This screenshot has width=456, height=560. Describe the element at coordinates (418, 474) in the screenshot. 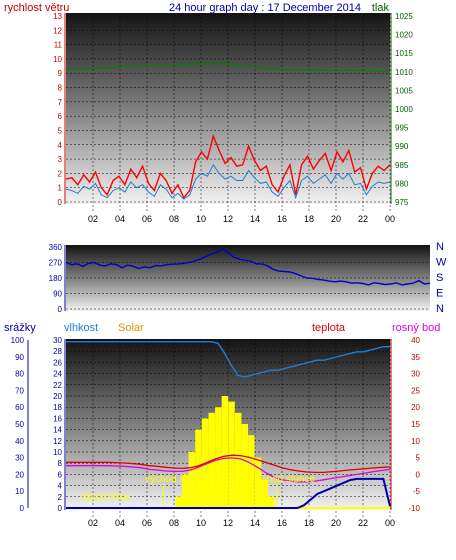

I see `temperature-tick-0: 0` at that location.